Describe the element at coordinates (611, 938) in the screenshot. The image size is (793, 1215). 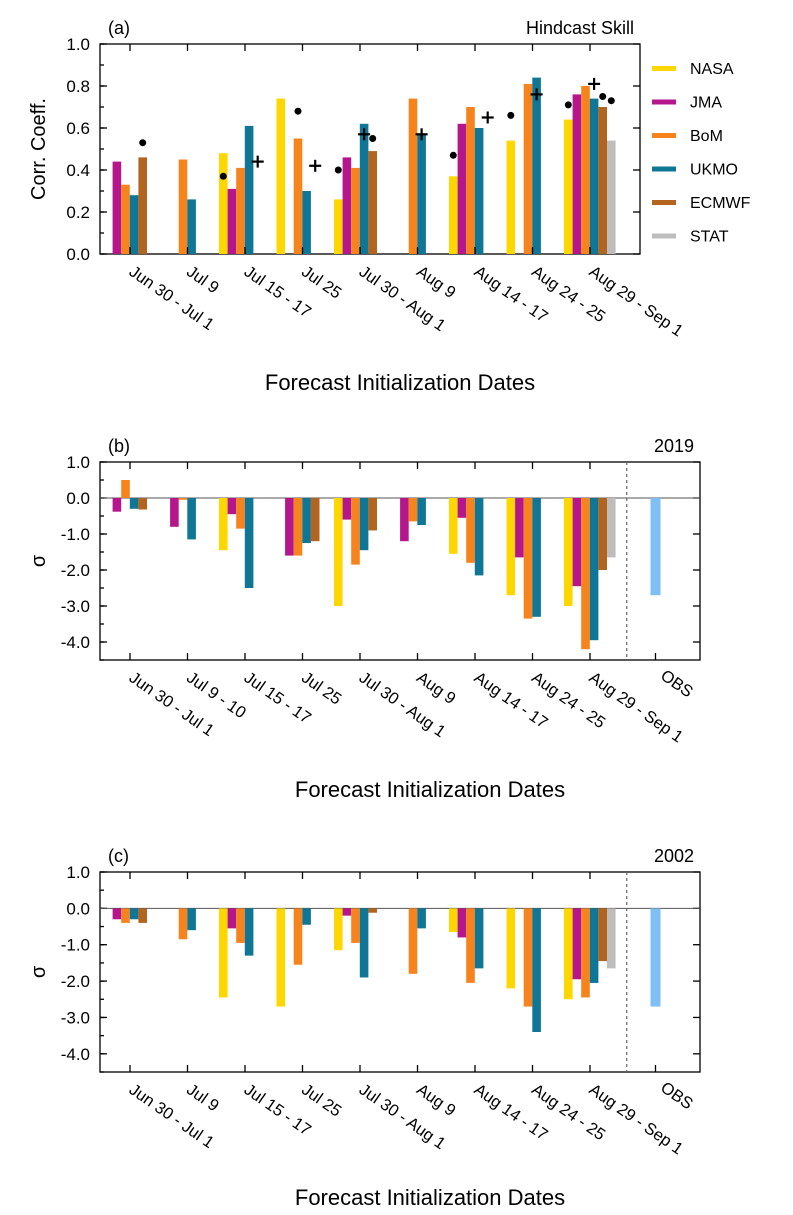
I see `bar-stat` at that location.